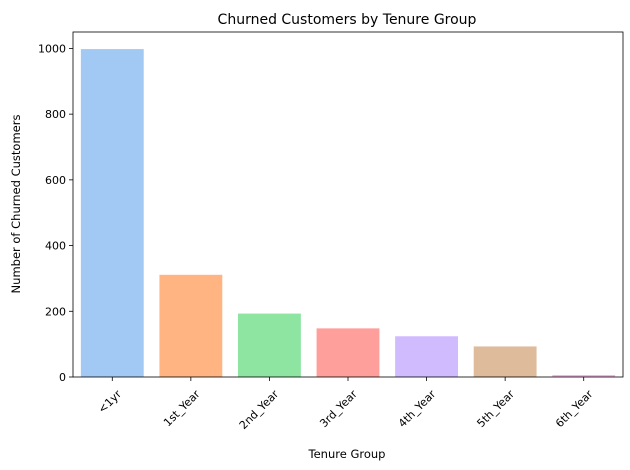 This screenshot has height=470, width=630. I want to click on y-tick-label-5: 1000, so click(52, 48).